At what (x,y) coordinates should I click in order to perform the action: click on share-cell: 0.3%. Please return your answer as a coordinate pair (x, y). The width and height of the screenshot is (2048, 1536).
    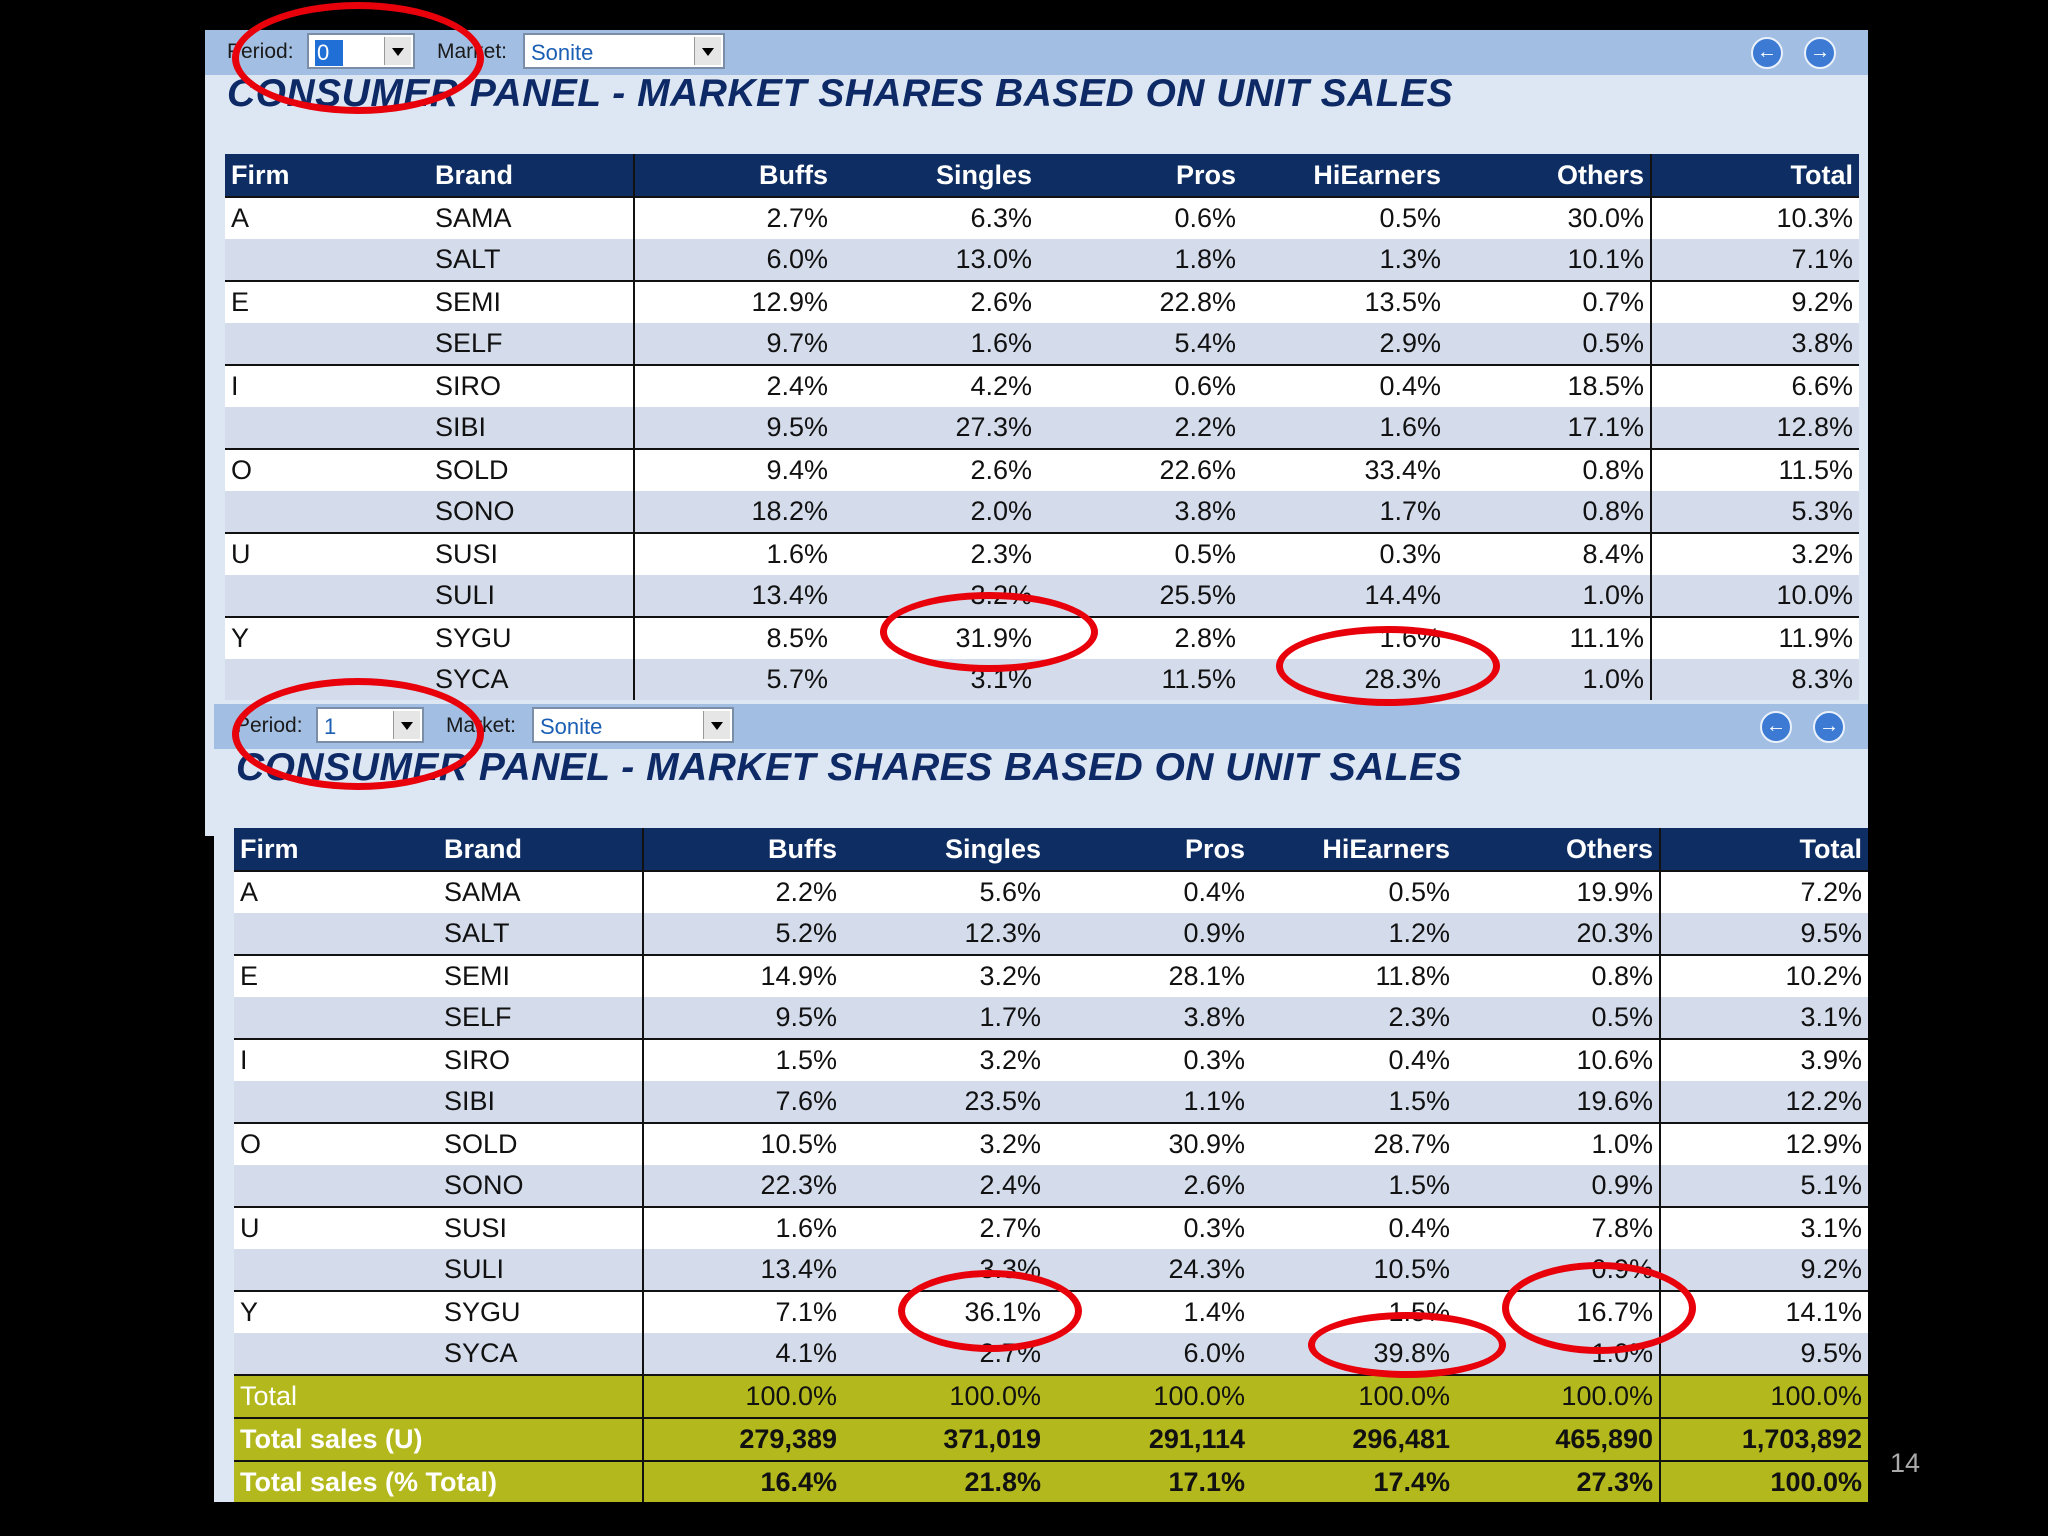
    Looking at the image, I should click on (1344, 553).